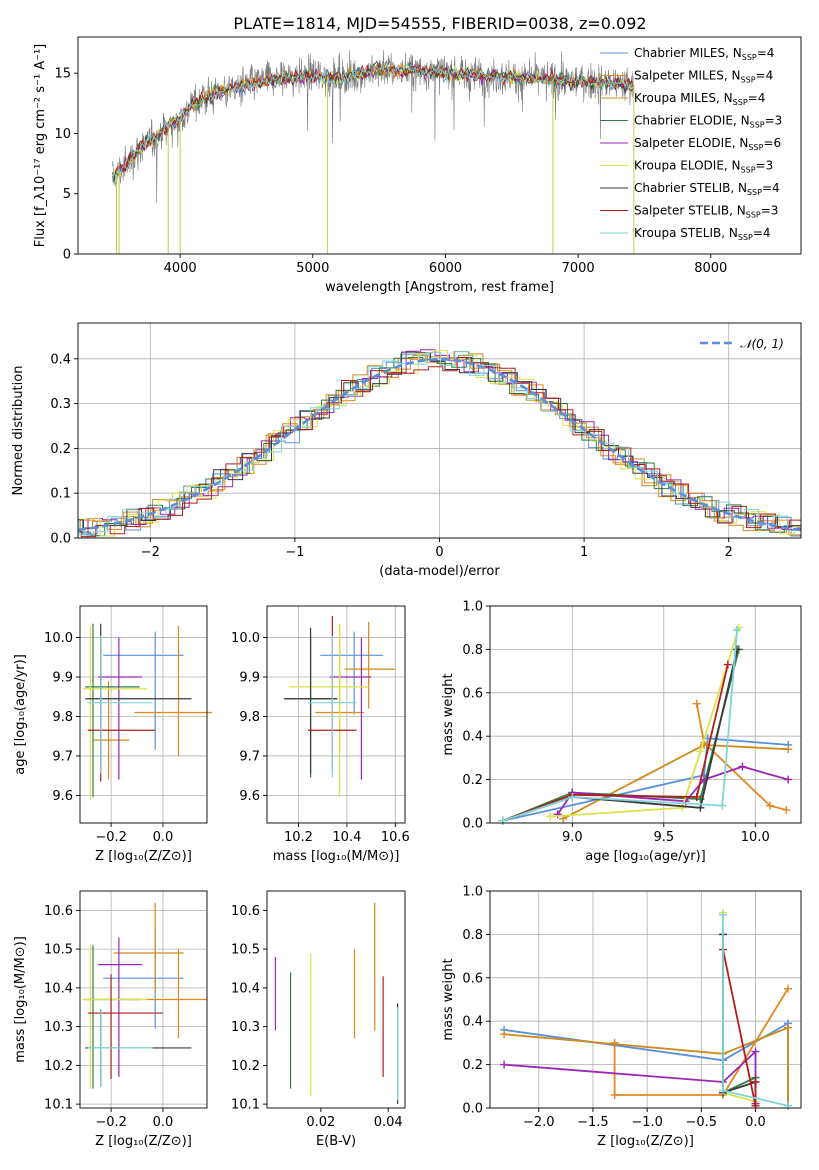 This screenshot has height=1170, width=819. What do you see at coordinates (336, 1141) in the screenshot?
I see `x-axis-label: E(B-V)` at bounding box center [336, 1141].